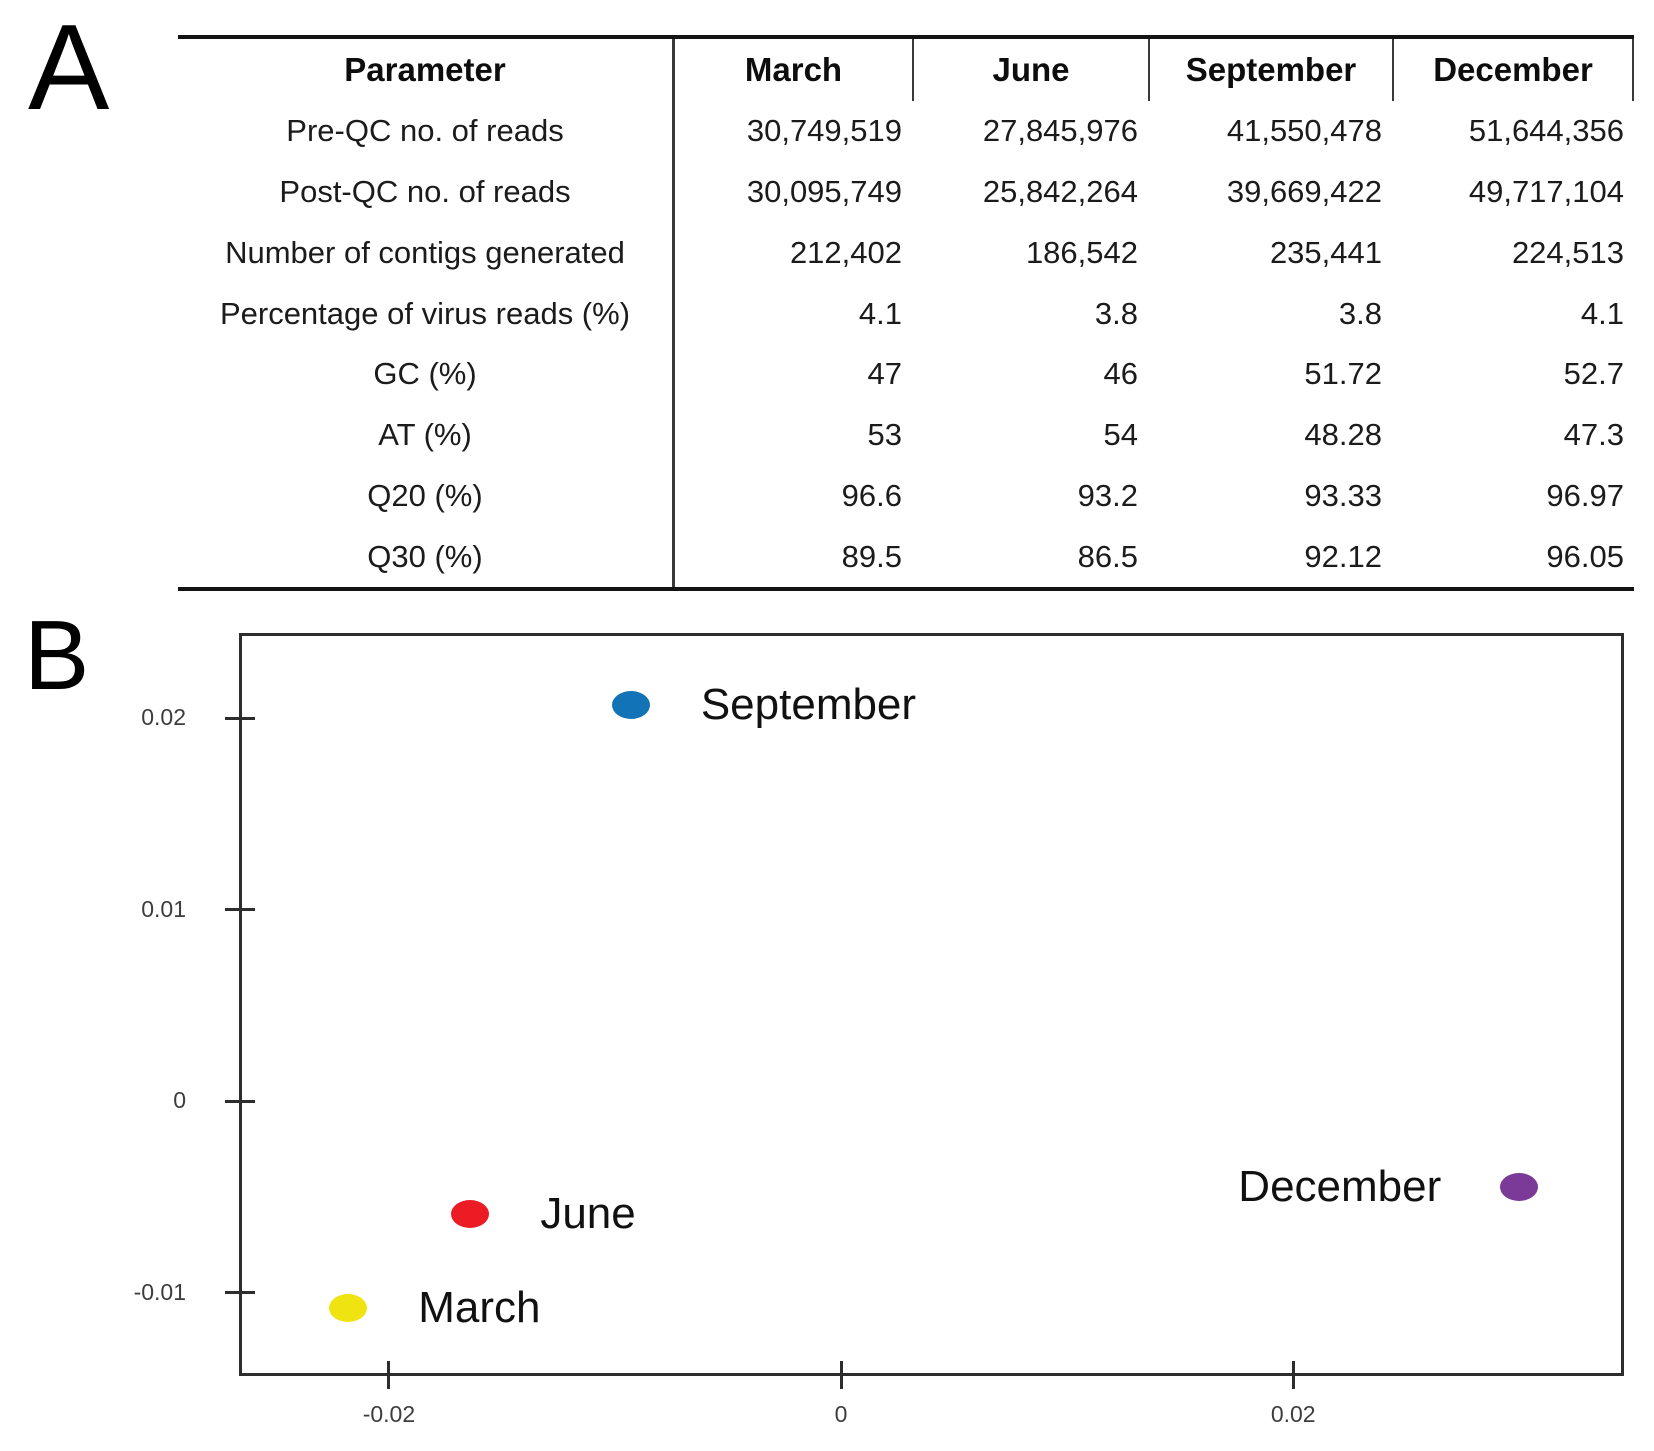 This screenshot has height=1451, width=1654. I want to click on row-label: Q30 (%), so click(426, 556).